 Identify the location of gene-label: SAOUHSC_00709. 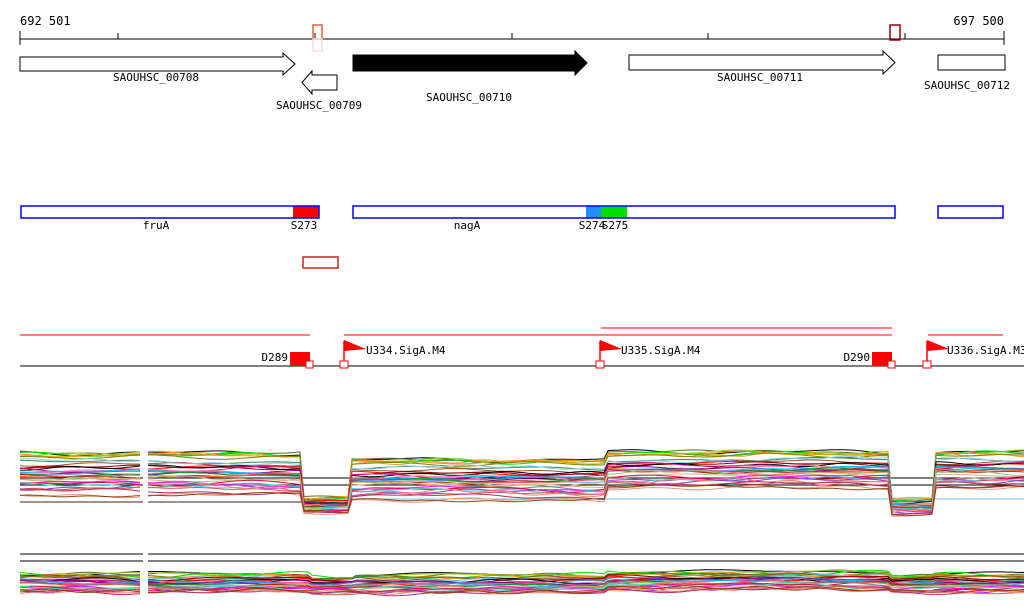
(319, 105).